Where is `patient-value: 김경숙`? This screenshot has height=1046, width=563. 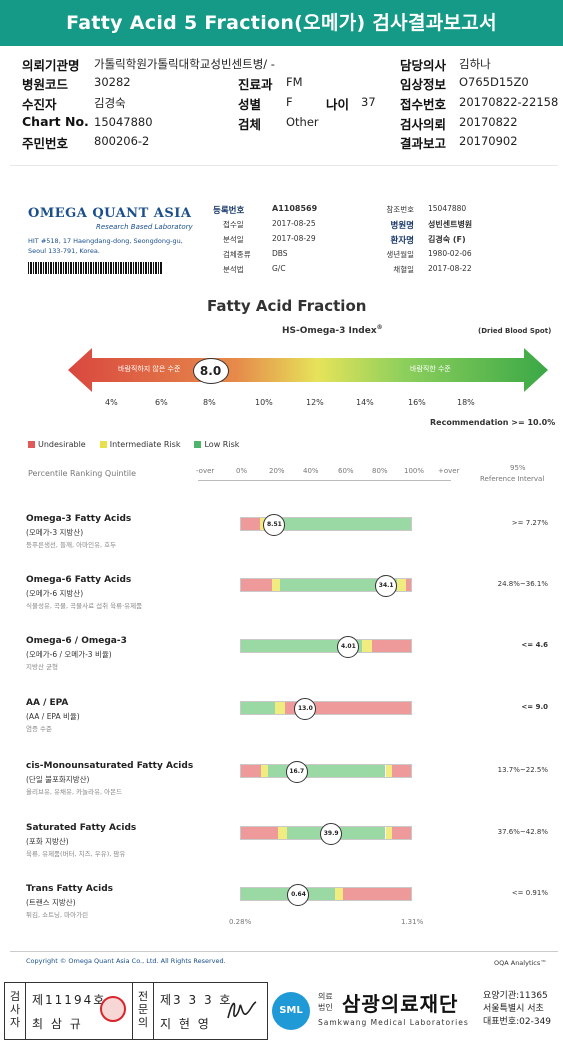
patient-value: 김경숙 is located at coordinates (110, 103).